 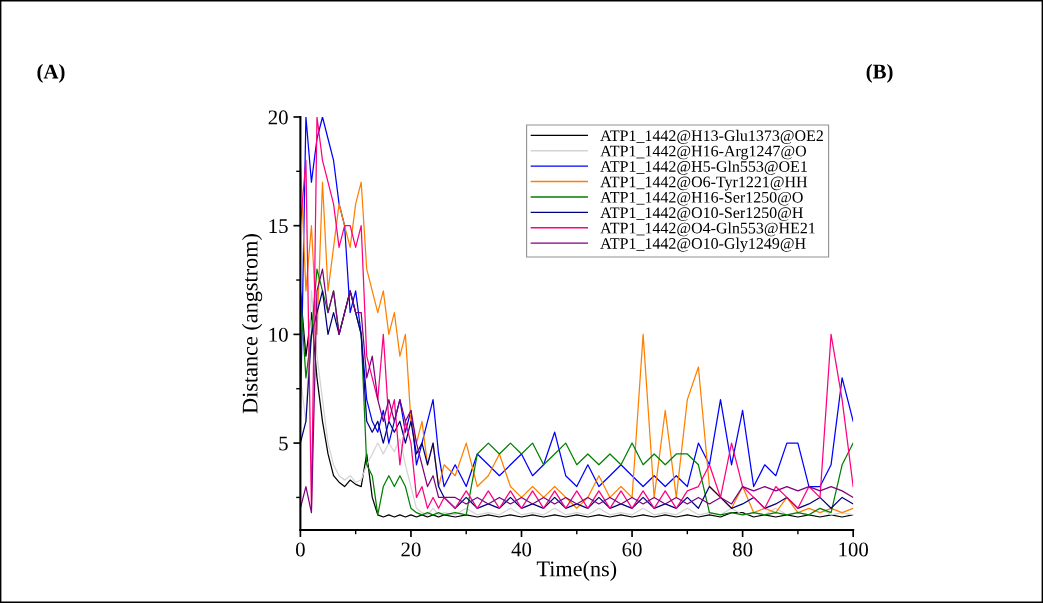 I want to click on legend-label: ATP1_1442@O10-Gly1249@H, so click(x=703, y=245).